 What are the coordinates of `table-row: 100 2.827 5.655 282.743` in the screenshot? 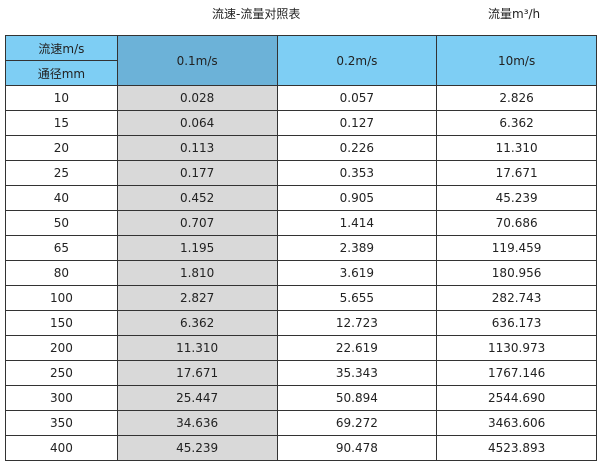 It's located at (301, 298).